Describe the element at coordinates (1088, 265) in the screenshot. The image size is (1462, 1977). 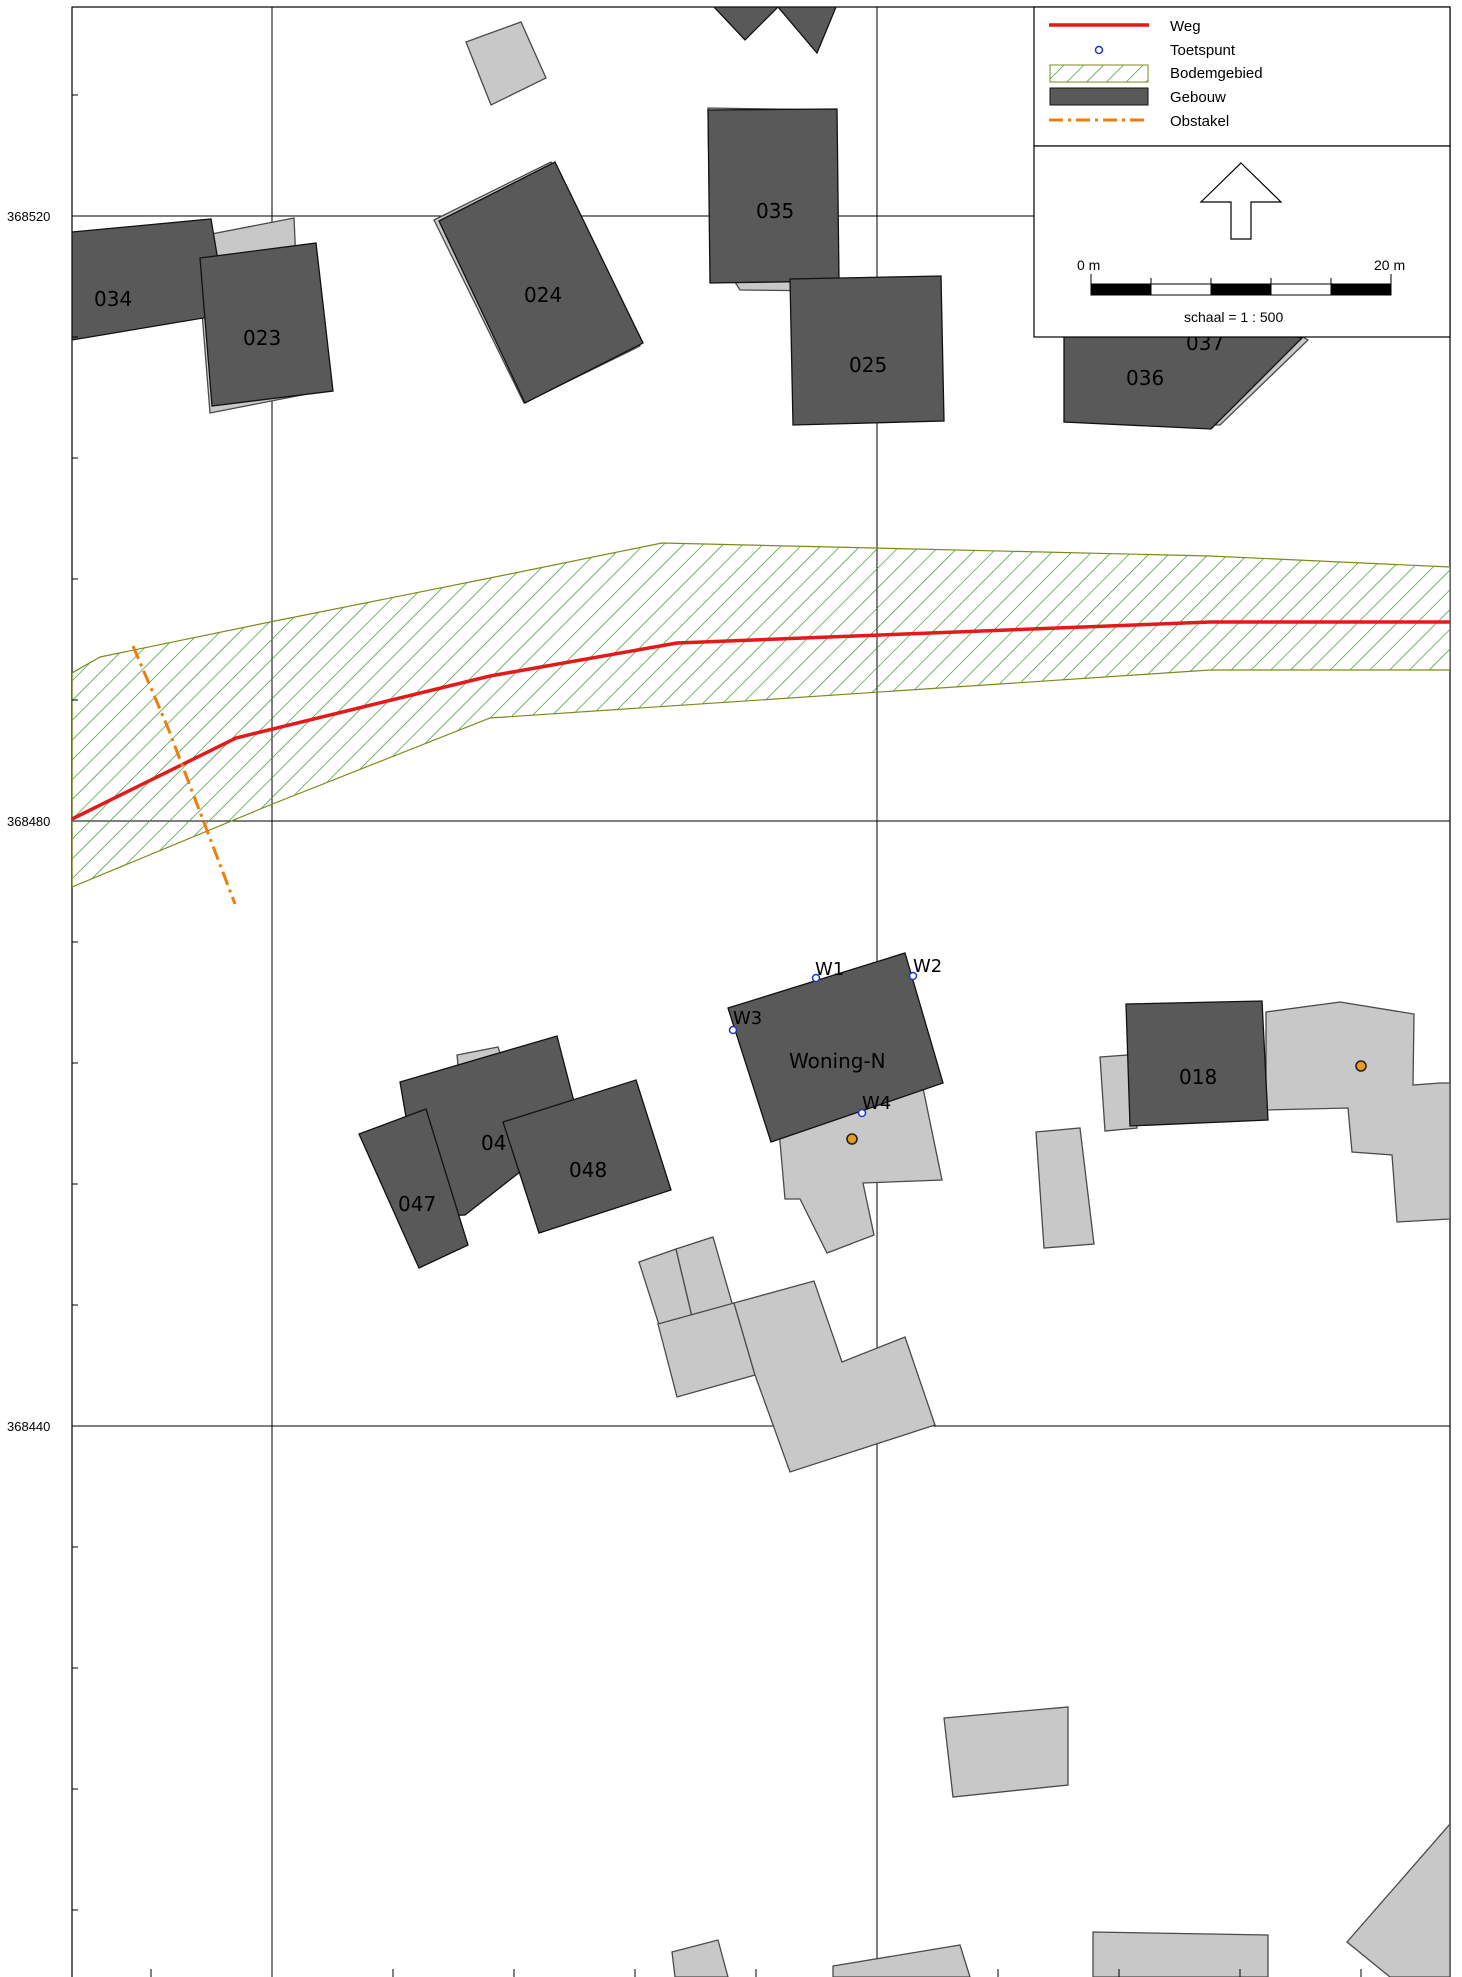
I see `scale-start-label: 0 m` at that location.